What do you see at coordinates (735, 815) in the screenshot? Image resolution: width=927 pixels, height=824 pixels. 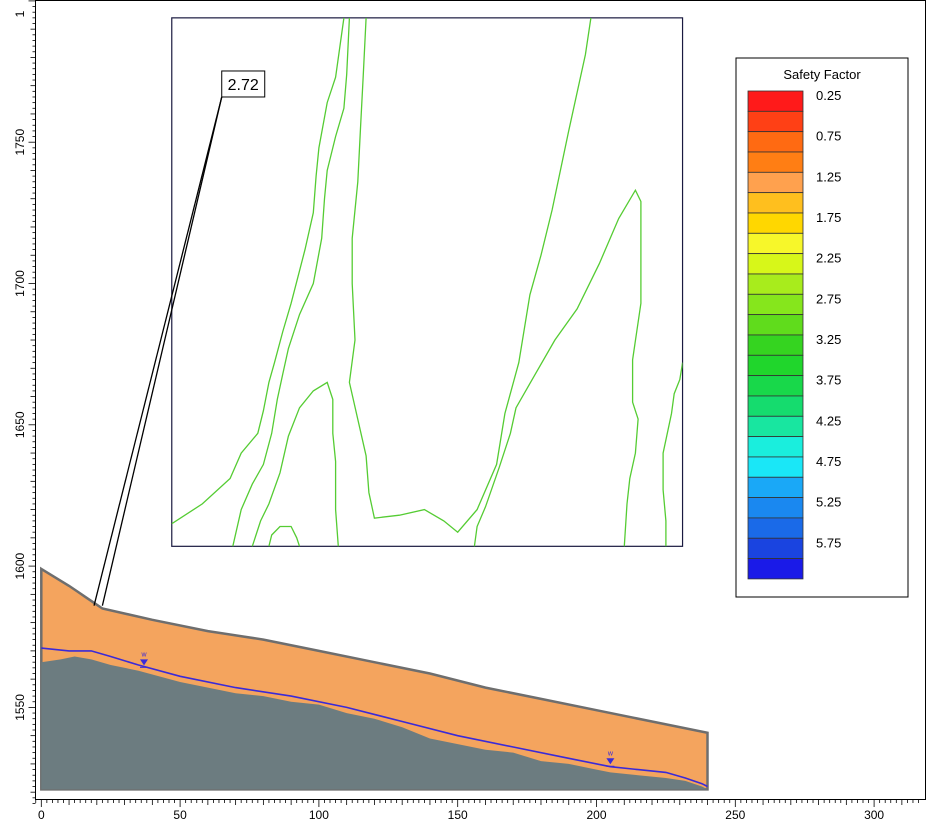 I see `x-tick-label-5: 250` at bounding box center [735, 815].